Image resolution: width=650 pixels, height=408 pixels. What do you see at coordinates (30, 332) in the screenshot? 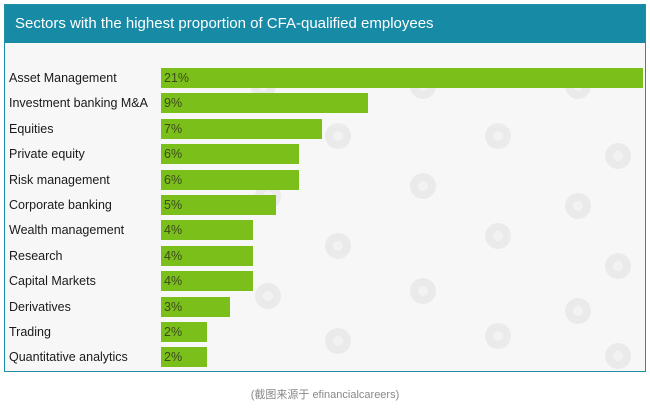
I see `category-label: Trading` at bounding box center [30, 332].